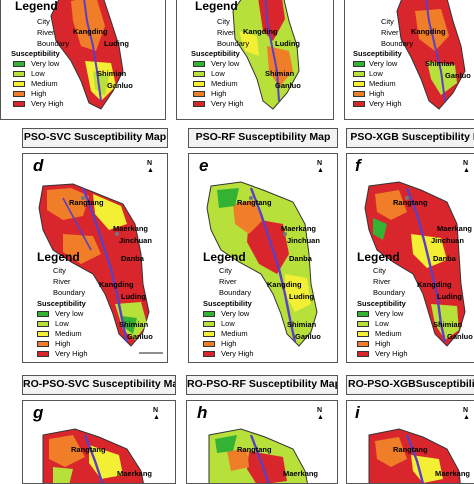 Image resolution: width=474 pixels, height=484 pixels. Describe the element at coordinates (271, 20) in the screenshot. I see `zone-very-high` at that location.